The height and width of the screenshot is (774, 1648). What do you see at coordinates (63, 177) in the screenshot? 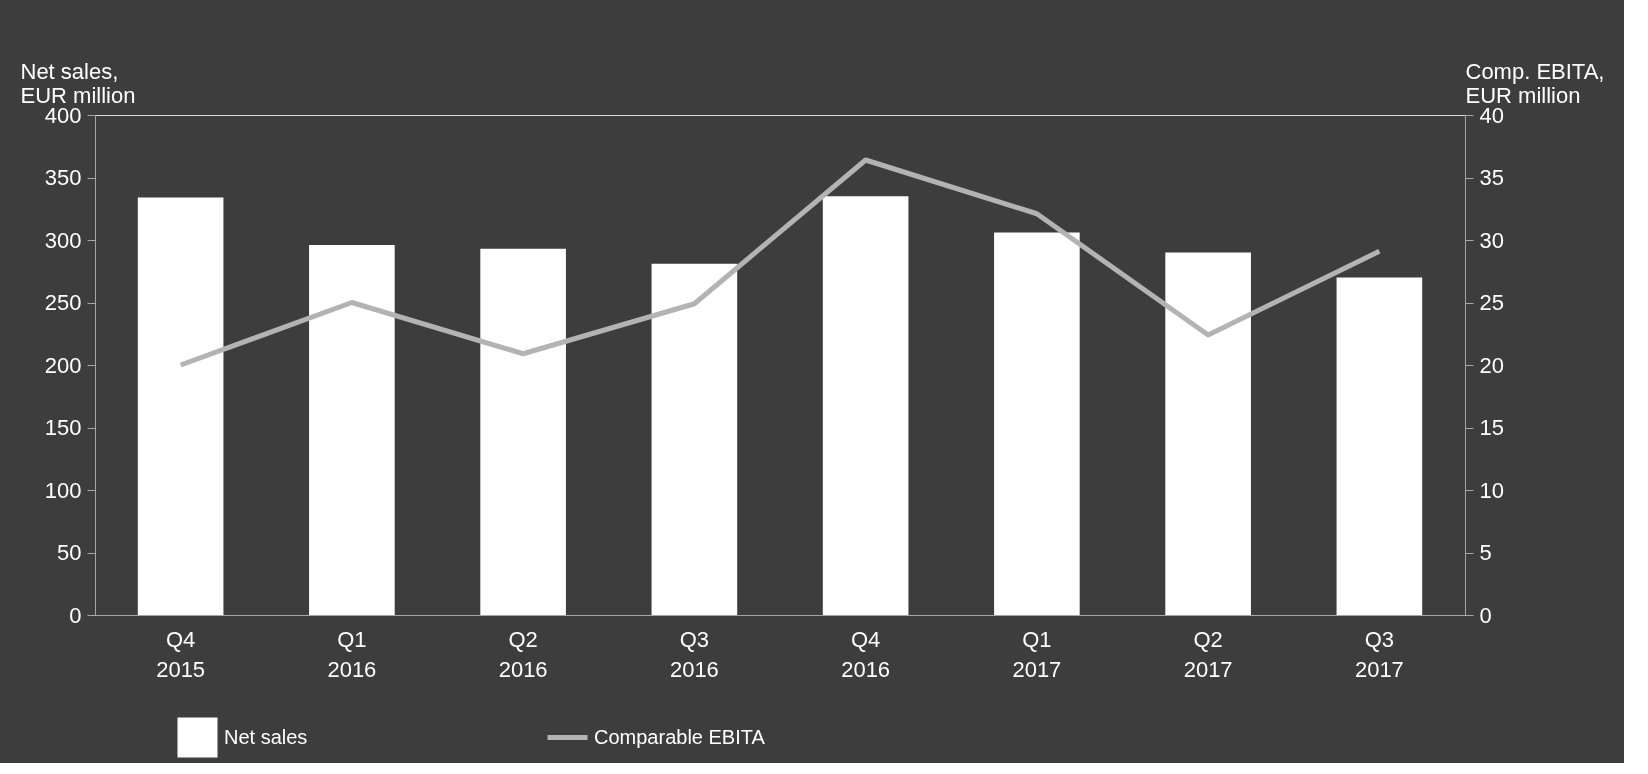
I see `y-tick-label: 350` at bounding box center [63, 177].